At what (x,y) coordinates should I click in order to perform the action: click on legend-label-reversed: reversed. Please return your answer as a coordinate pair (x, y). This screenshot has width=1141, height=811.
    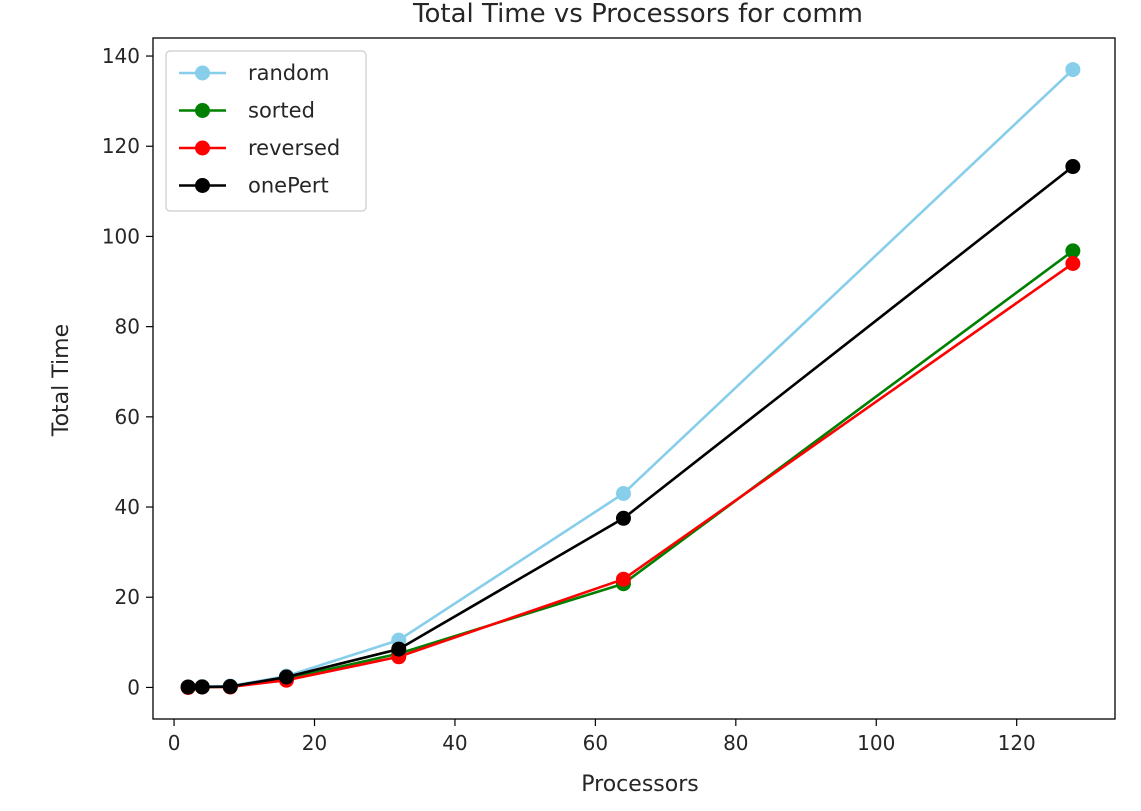
    Looking at the image, I should click on (294, 148).